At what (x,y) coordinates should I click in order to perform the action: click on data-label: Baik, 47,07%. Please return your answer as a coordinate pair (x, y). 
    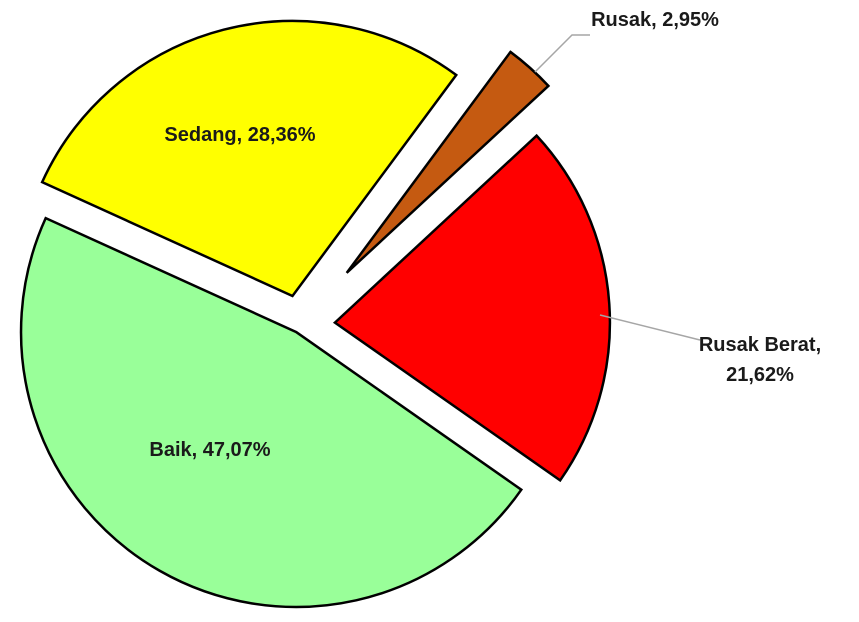
    Looking at the image, I should click on (210, 450).